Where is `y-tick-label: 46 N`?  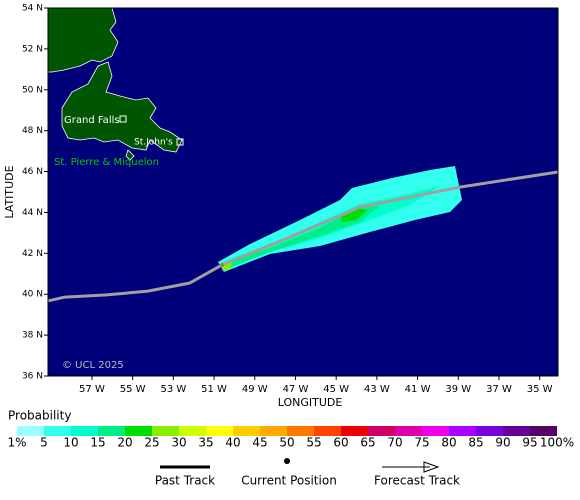
y-tick-label: 46 N is located at coordinates (32, 172).